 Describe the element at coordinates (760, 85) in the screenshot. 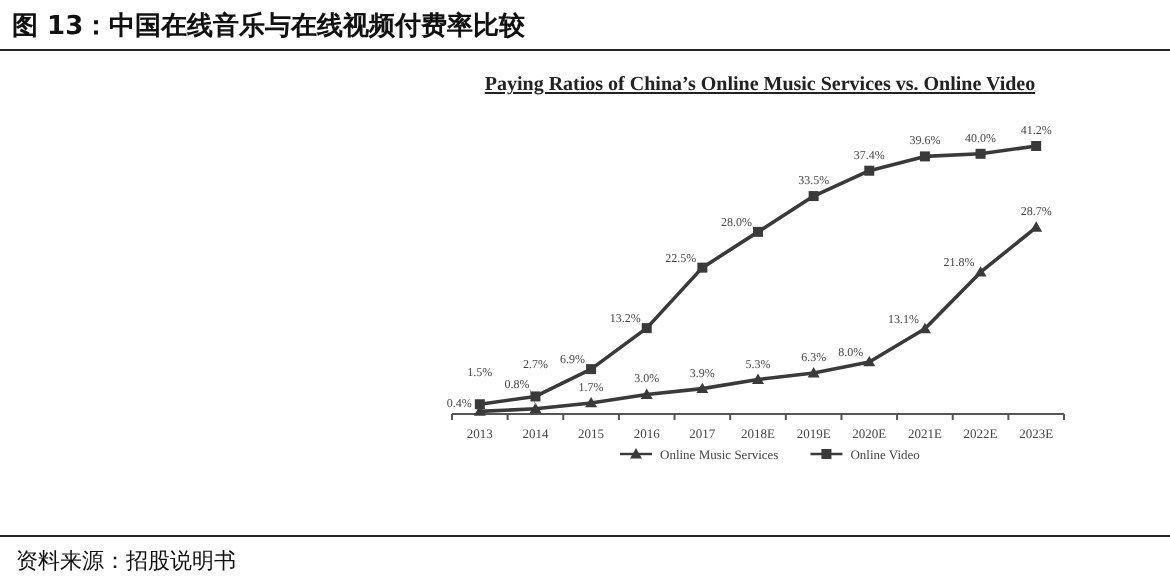

I see `subtitle: Paying Ratios of China’s Online Music Services vs. Online Video` at that location.